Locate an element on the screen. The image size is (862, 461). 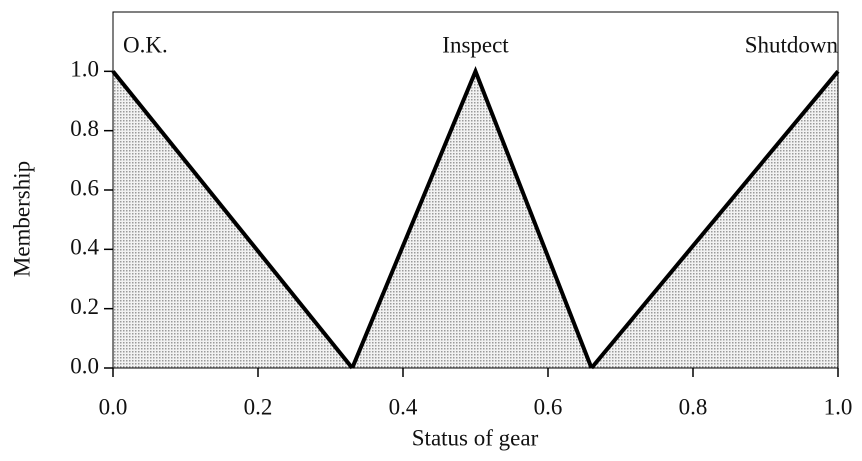
y-tick-label: 0.2 is located at coordinates (84, 306).